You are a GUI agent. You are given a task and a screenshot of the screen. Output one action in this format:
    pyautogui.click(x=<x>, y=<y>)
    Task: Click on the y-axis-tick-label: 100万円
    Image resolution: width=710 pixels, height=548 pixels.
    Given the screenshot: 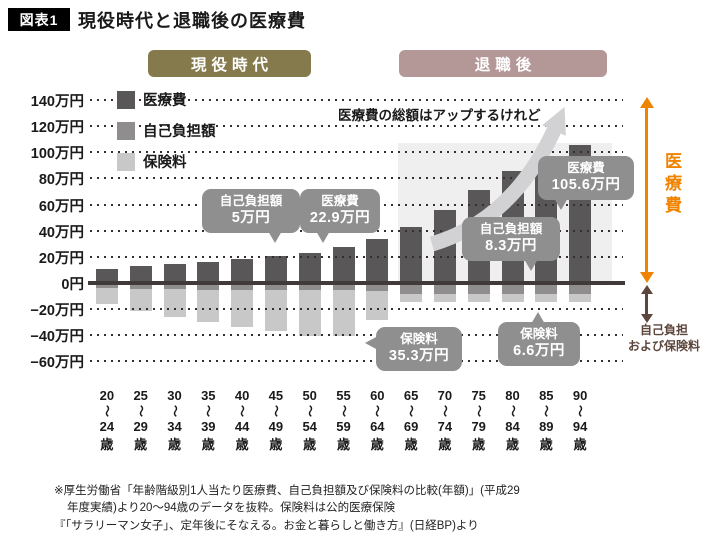 What is the action you would take?
    pyautogui.click(x=57, y=154)
    